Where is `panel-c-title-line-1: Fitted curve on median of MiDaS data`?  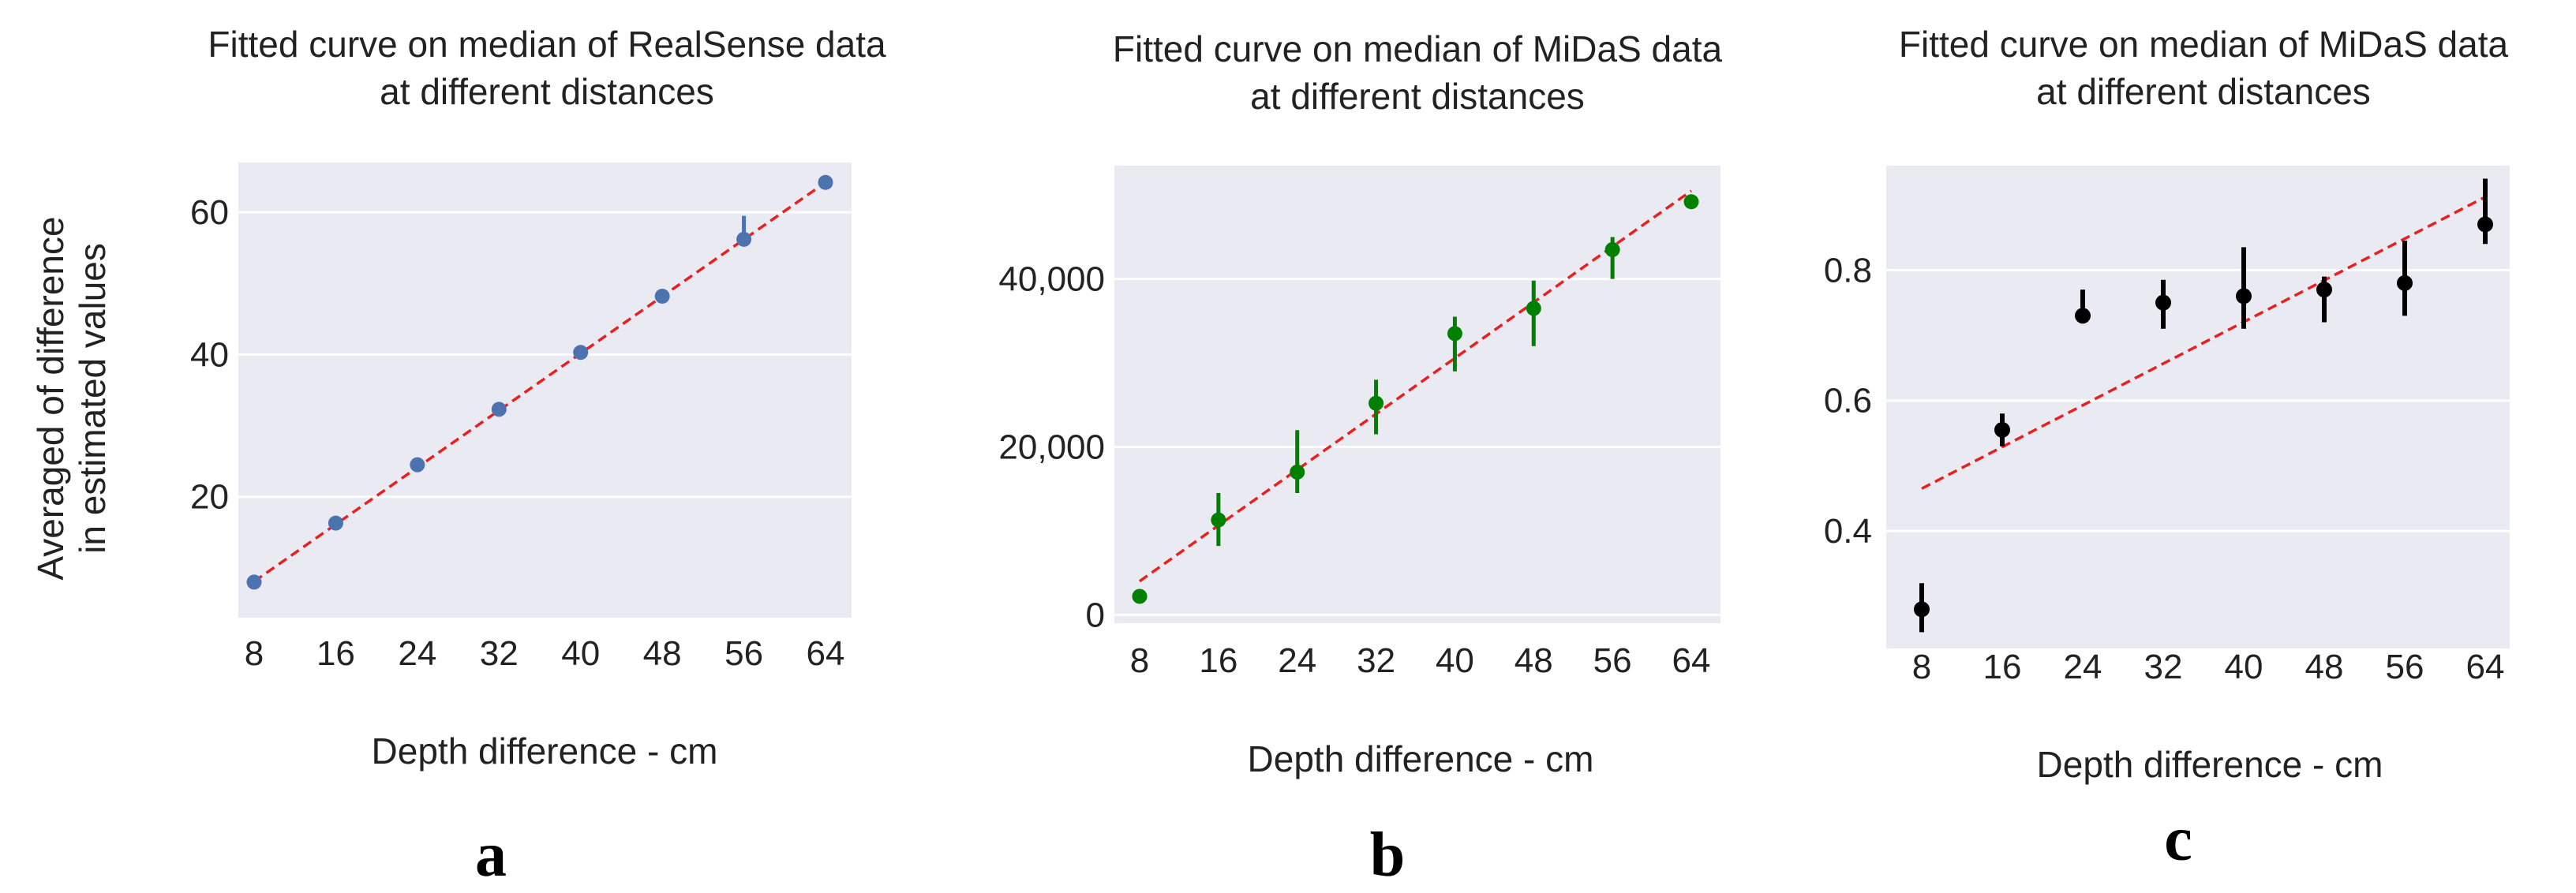
panel-c-title-line-1: Fitted curve on median of MiDaS data is located at coordinates (2204, 44).